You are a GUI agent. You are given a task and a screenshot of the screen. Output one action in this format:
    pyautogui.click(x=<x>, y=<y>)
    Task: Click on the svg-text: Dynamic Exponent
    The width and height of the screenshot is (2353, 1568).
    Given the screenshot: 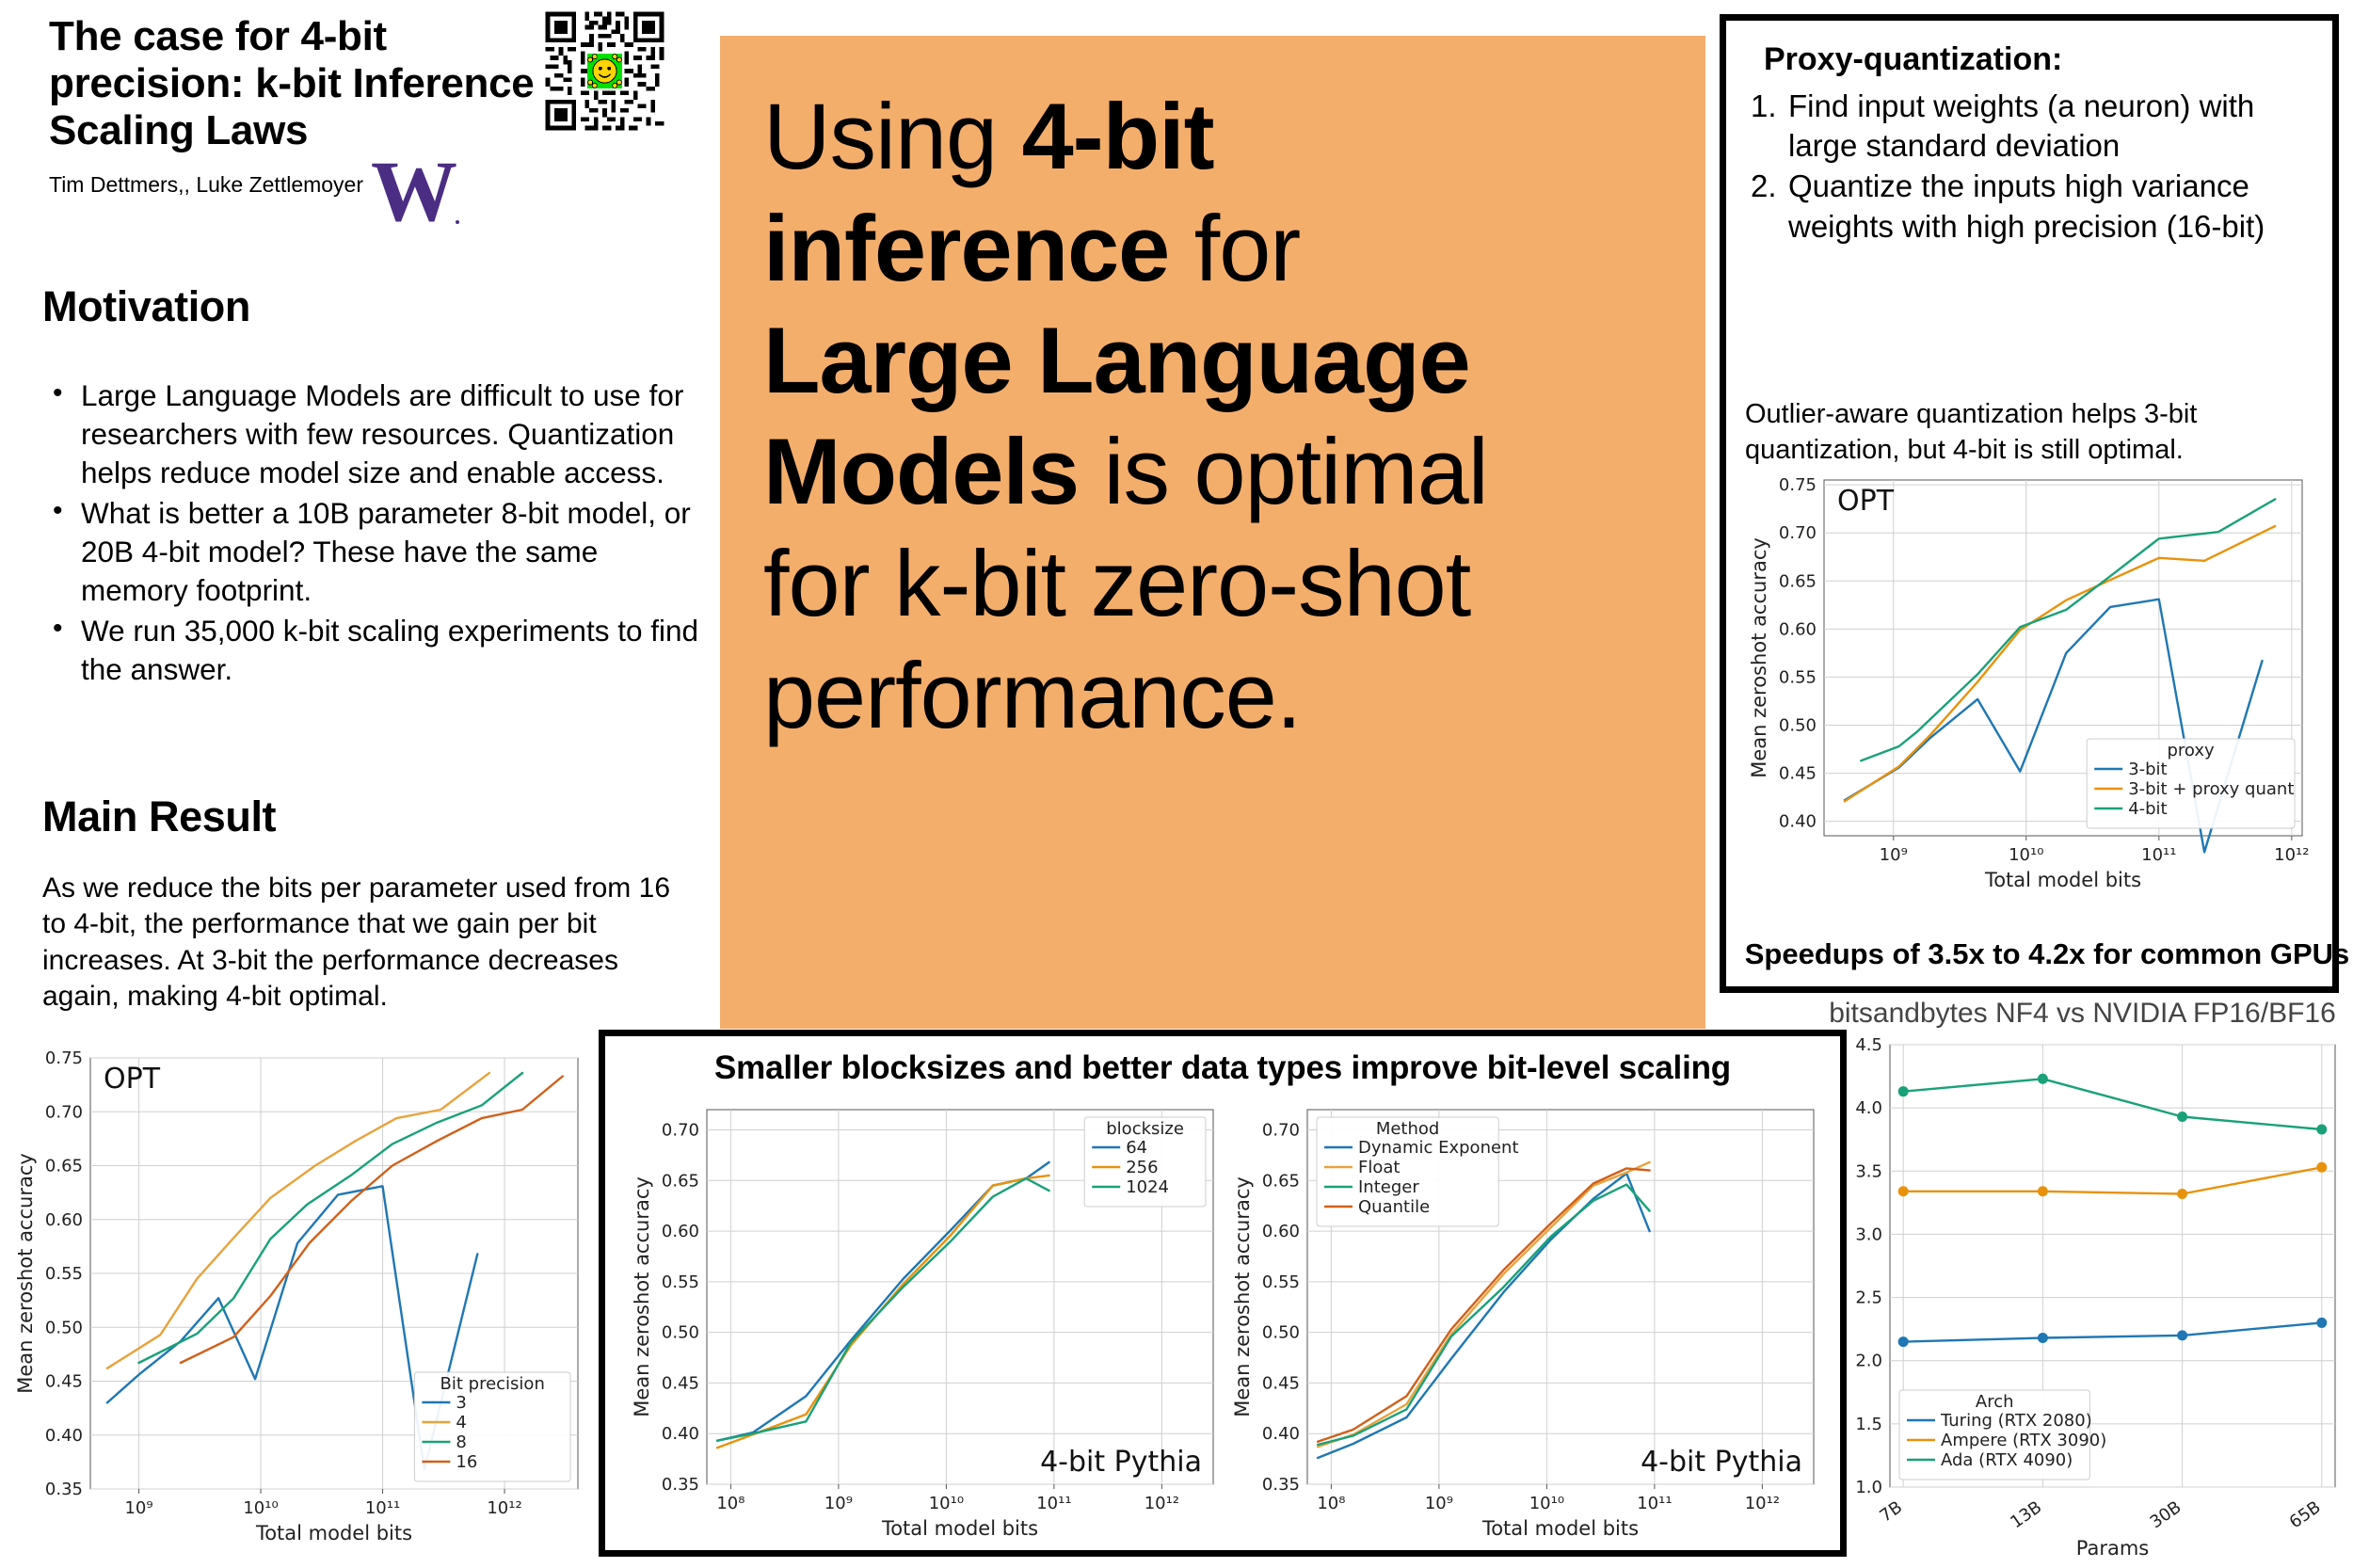 What is the action you would take?
    pyautogui.click(x=1438, y=1148)
    